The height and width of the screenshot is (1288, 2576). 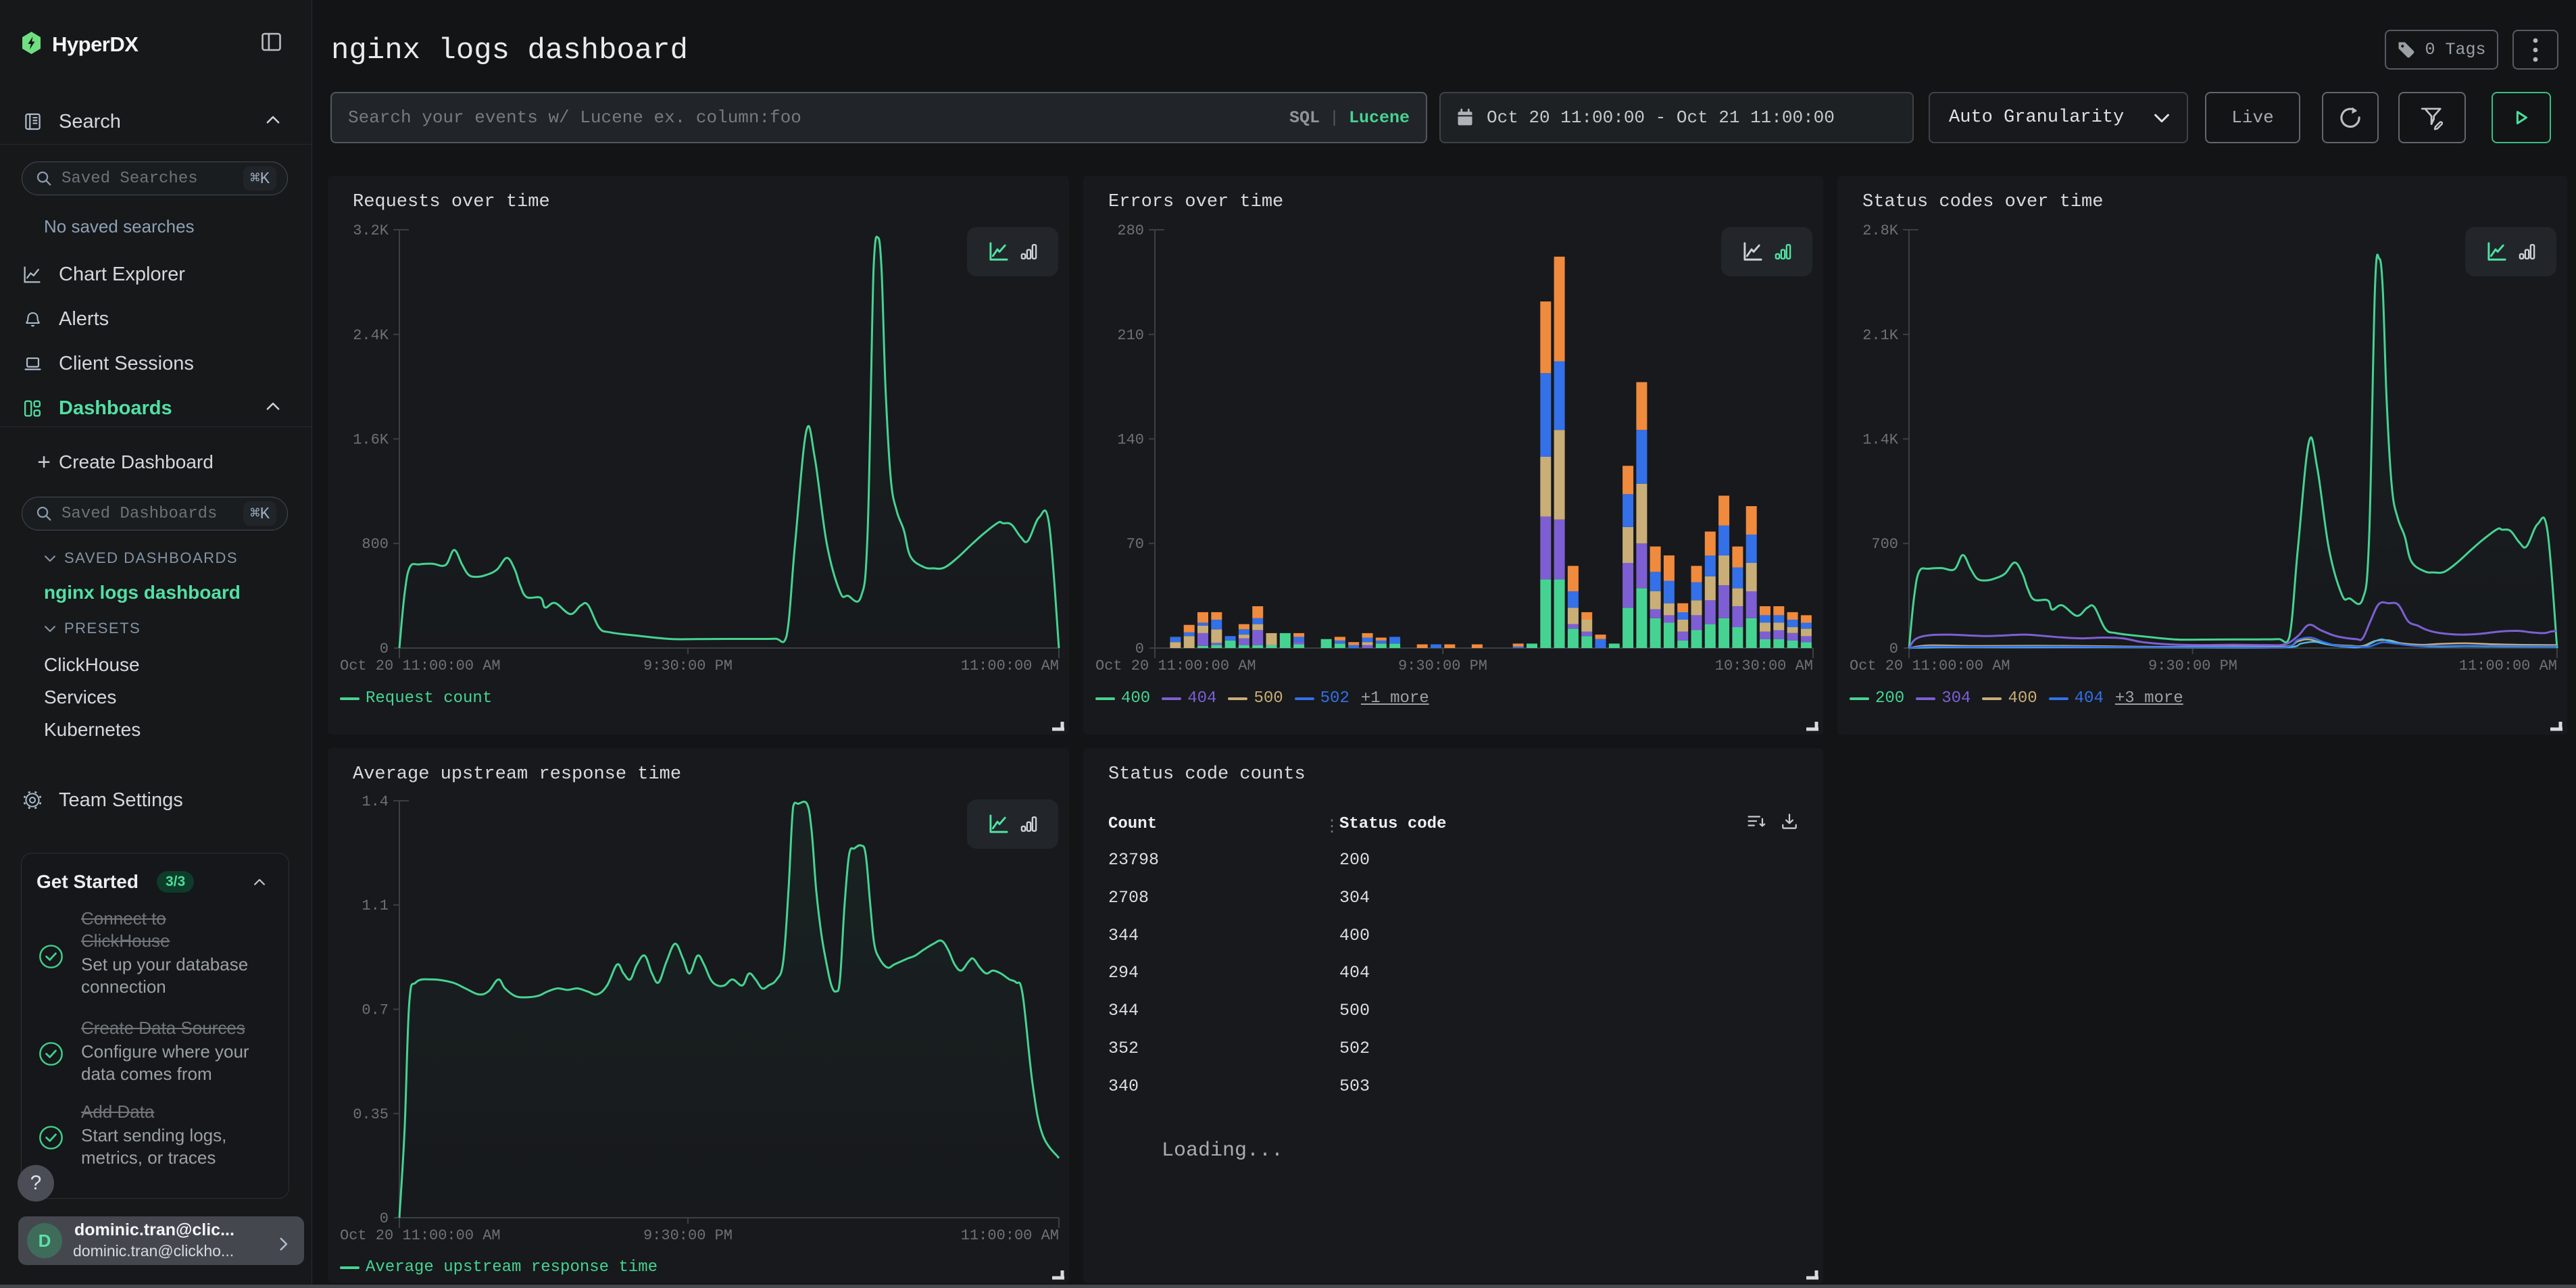 What do you see at coordinates (371, 335) in the screenshot?
I see `svg-text: 2.4K` at bounding box center [371, 335].